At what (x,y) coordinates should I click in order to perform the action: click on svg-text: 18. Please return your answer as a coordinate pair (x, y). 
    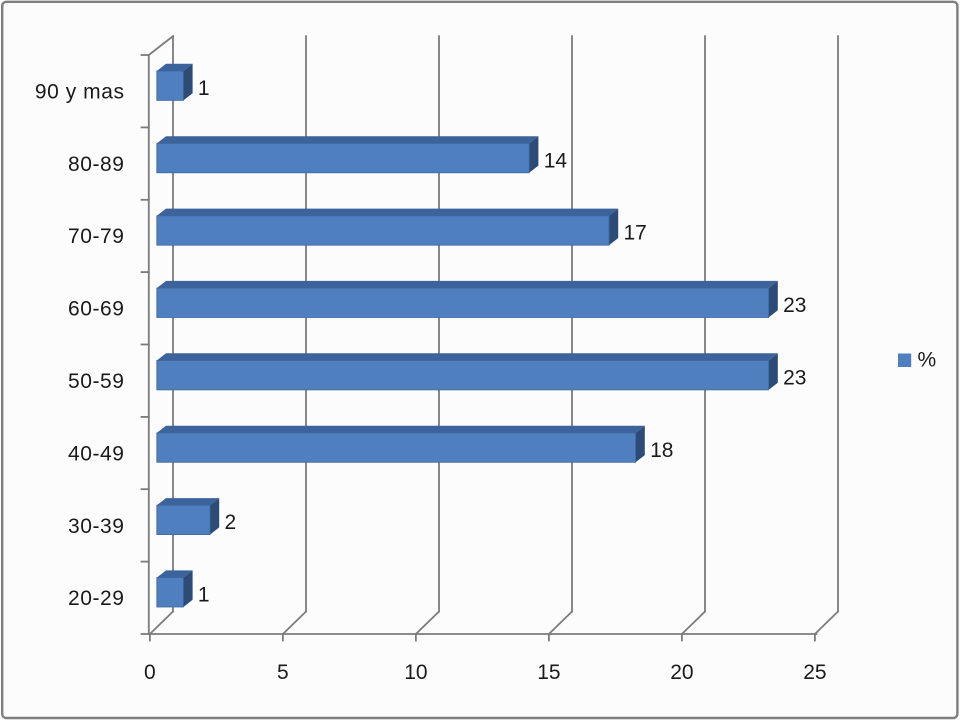
    Looking at the image, I should click on (661, 450).